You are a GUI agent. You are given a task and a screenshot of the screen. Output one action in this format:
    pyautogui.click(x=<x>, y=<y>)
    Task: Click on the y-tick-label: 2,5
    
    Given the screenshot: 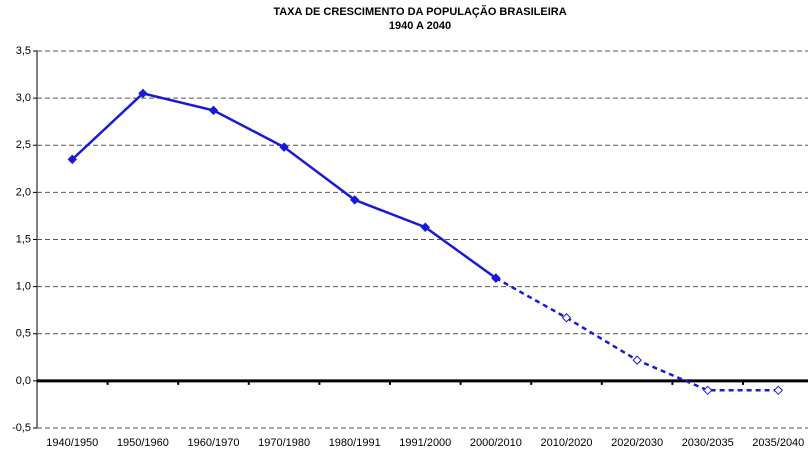 What is the action you would take?
    pyautogui.click(x=23, y=145)
    